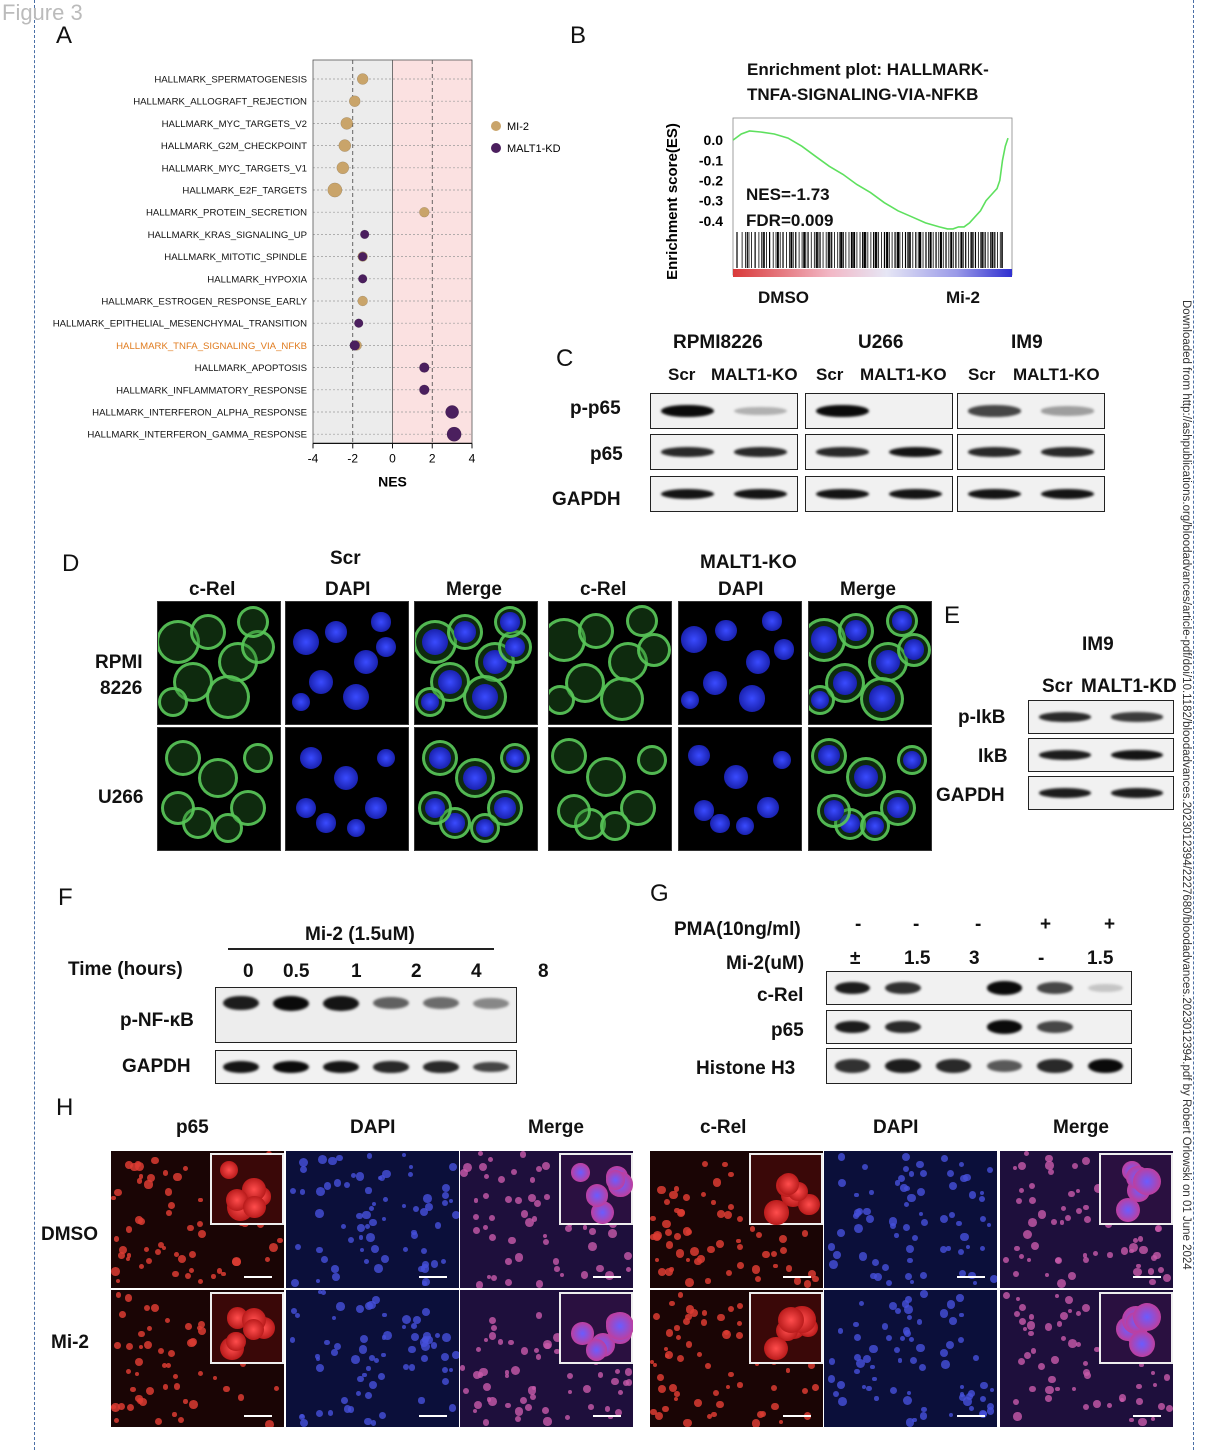 The width and height of the screenshot is (1218, 1450). Describe the element at coordinates (797, 1416) in the screenshot. I see `h-scale-bar` at that location.